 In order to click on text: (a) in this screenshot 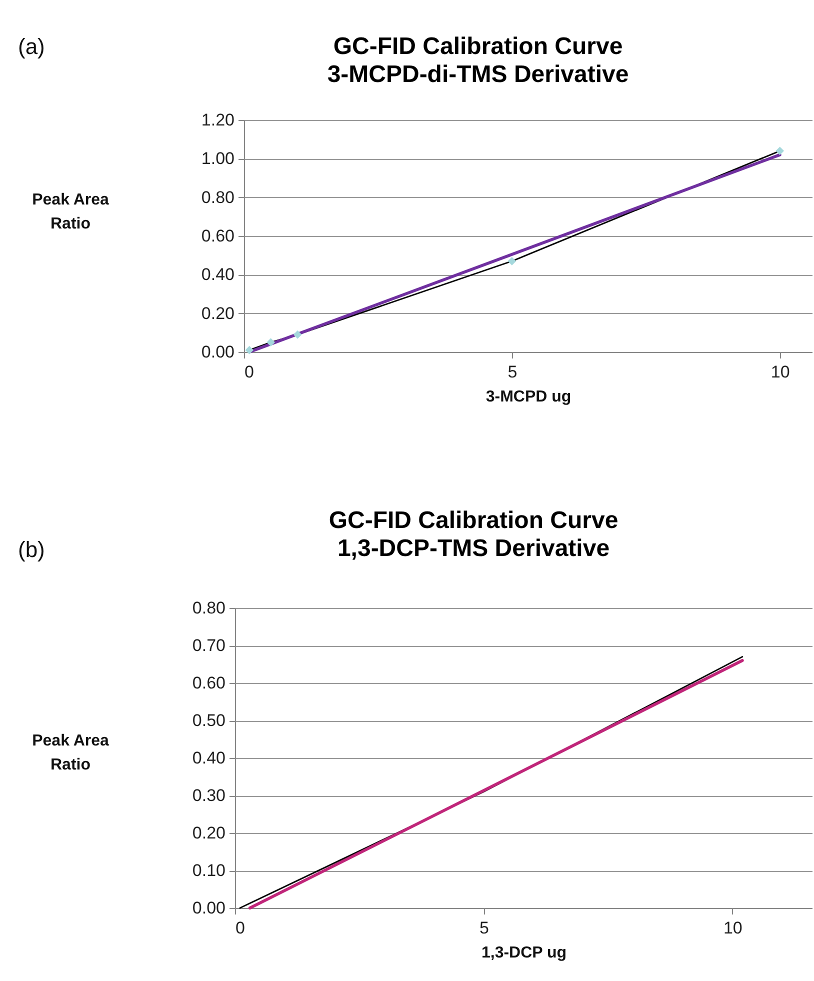, I will do `click(31, 47)`.